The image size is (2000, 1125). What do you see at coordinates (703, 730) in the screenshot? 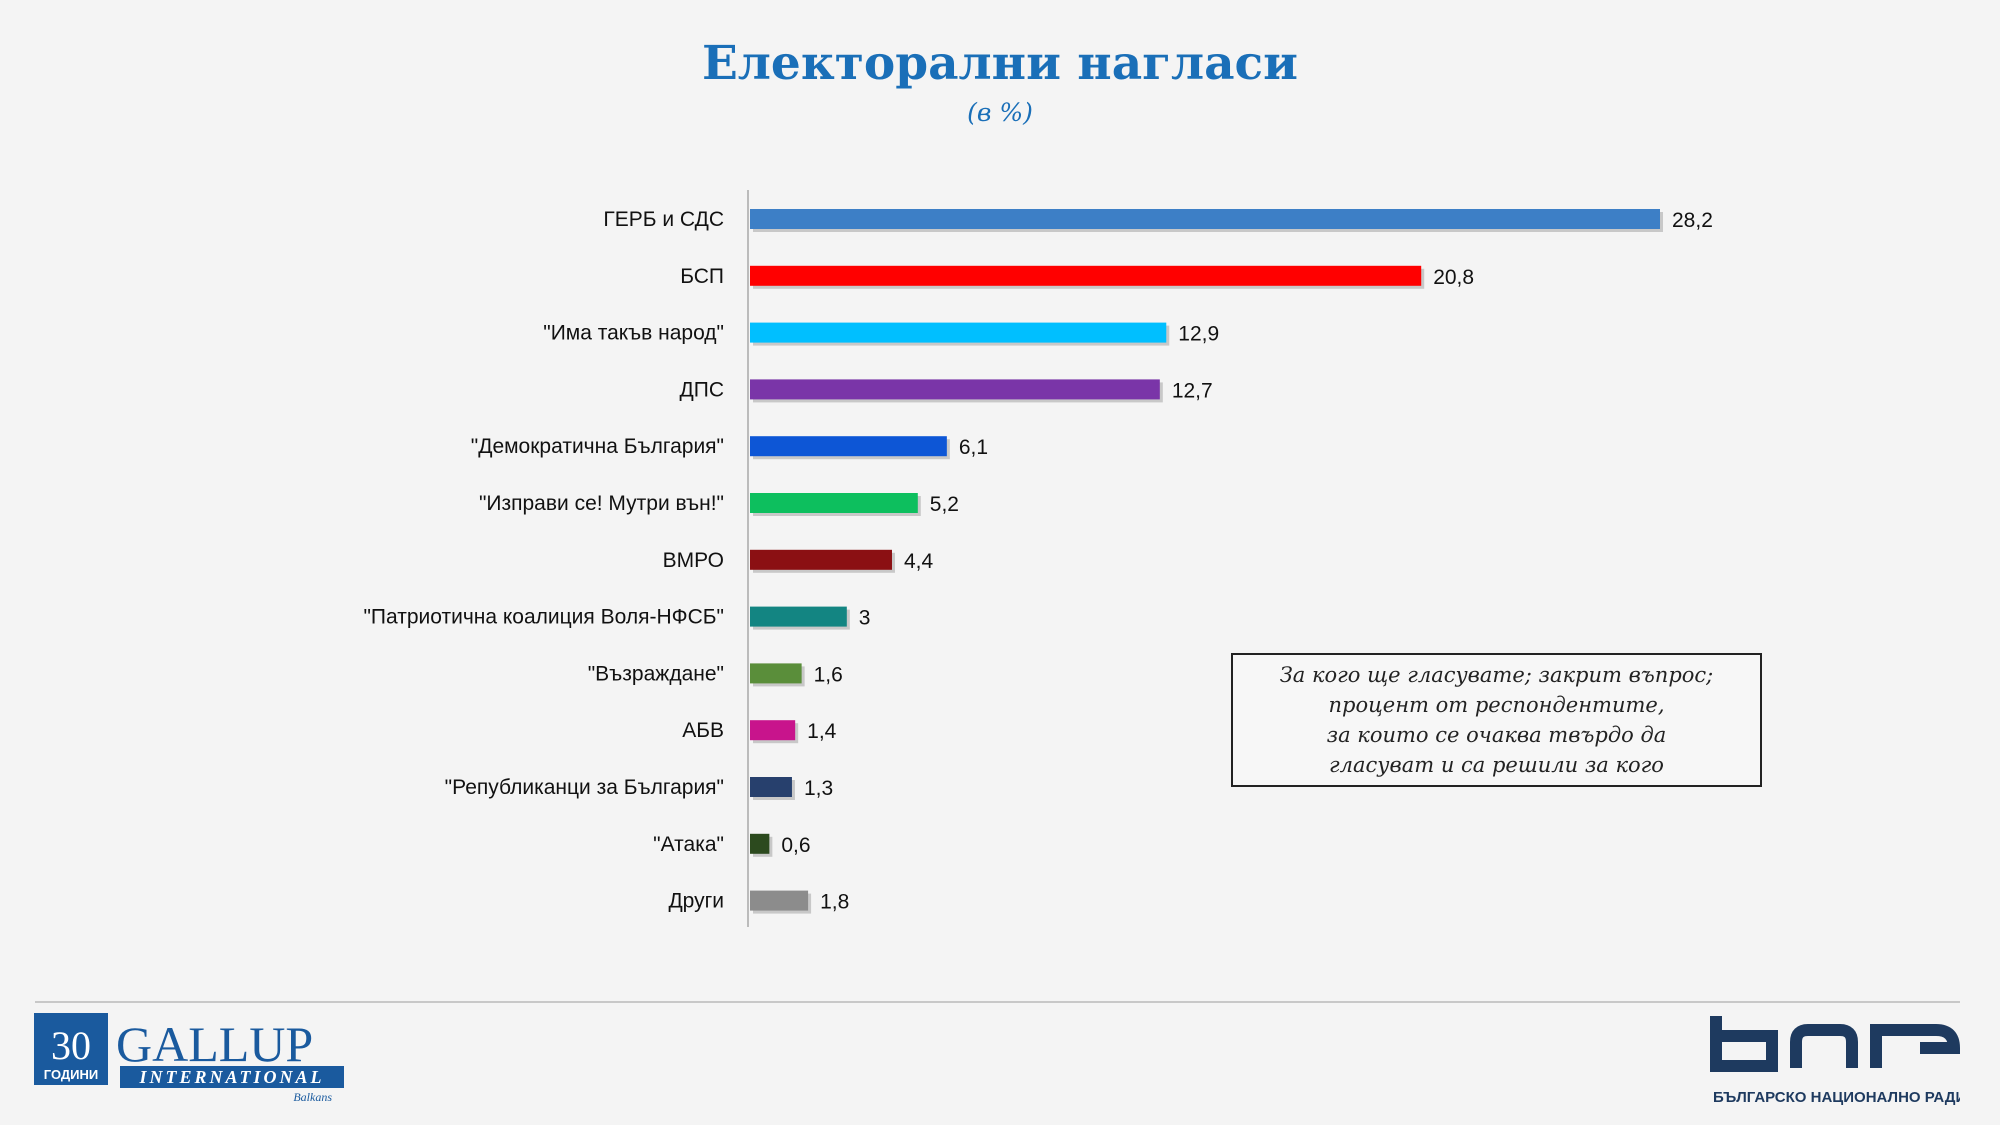
I see `category-label: АБВ` at bounding box center [703, 730].